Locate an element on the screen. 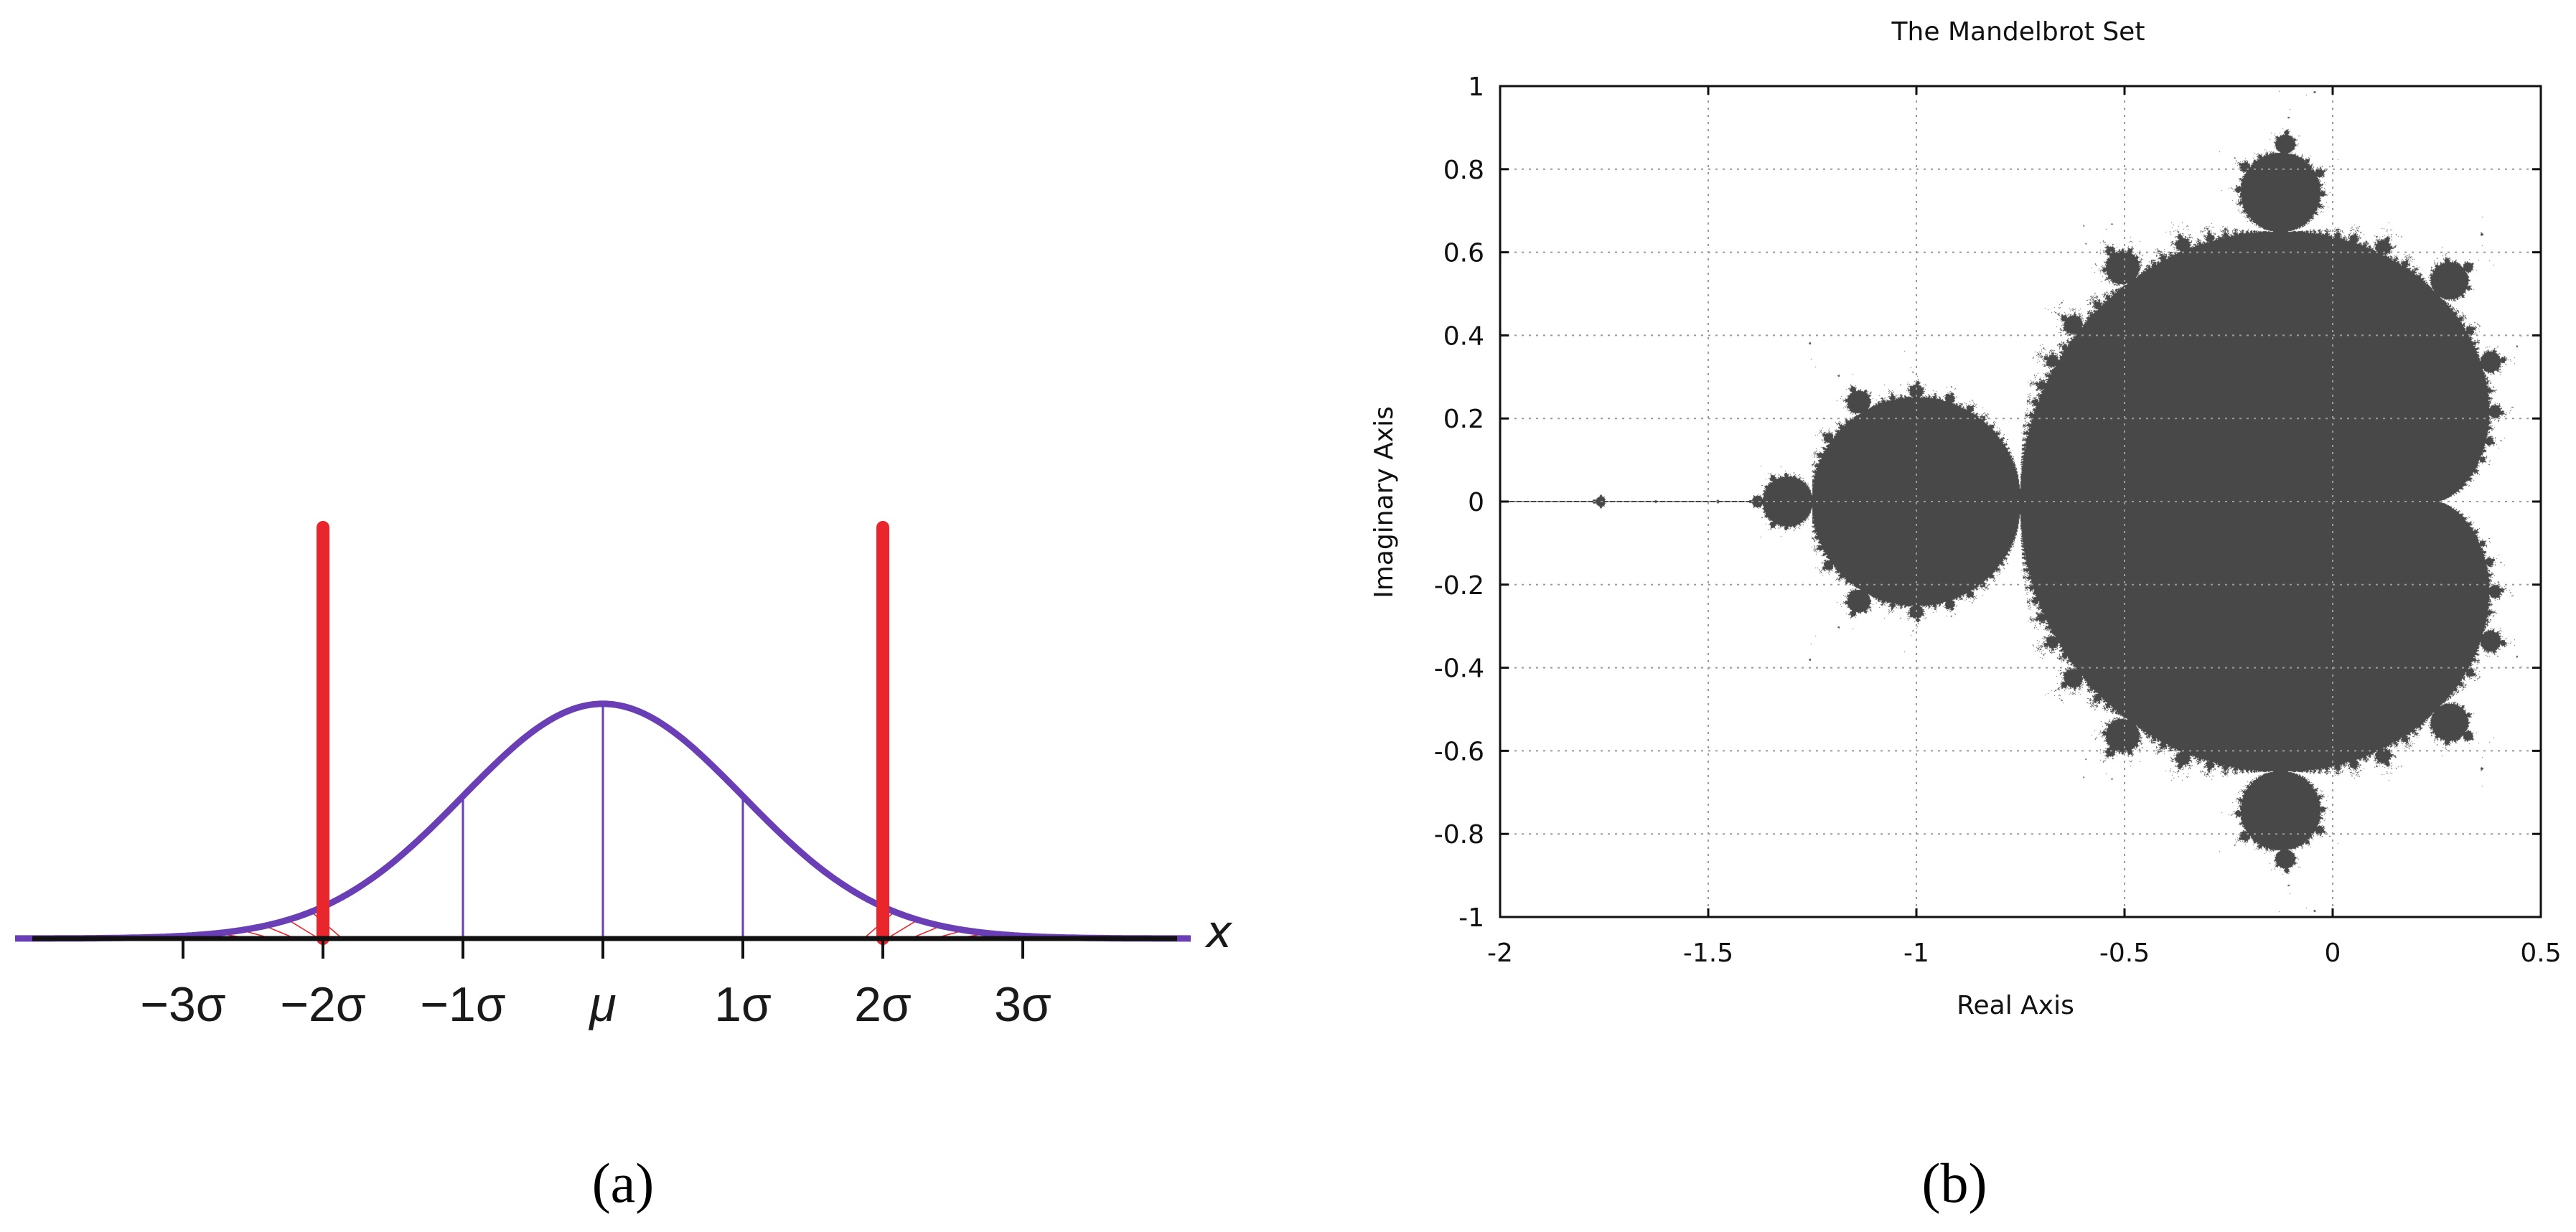 This screenshot has width=2576, height=1232. sigma-tick-label: μ is located at coordinates (602, 1004).